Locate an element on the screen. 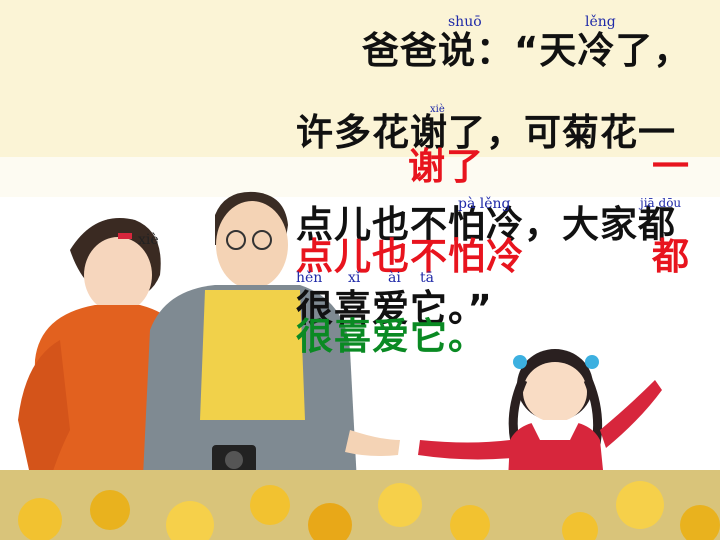 The height and width of the screenshot is (540, 720). pinyin-ai: ài is located at coordinates (394, 278).